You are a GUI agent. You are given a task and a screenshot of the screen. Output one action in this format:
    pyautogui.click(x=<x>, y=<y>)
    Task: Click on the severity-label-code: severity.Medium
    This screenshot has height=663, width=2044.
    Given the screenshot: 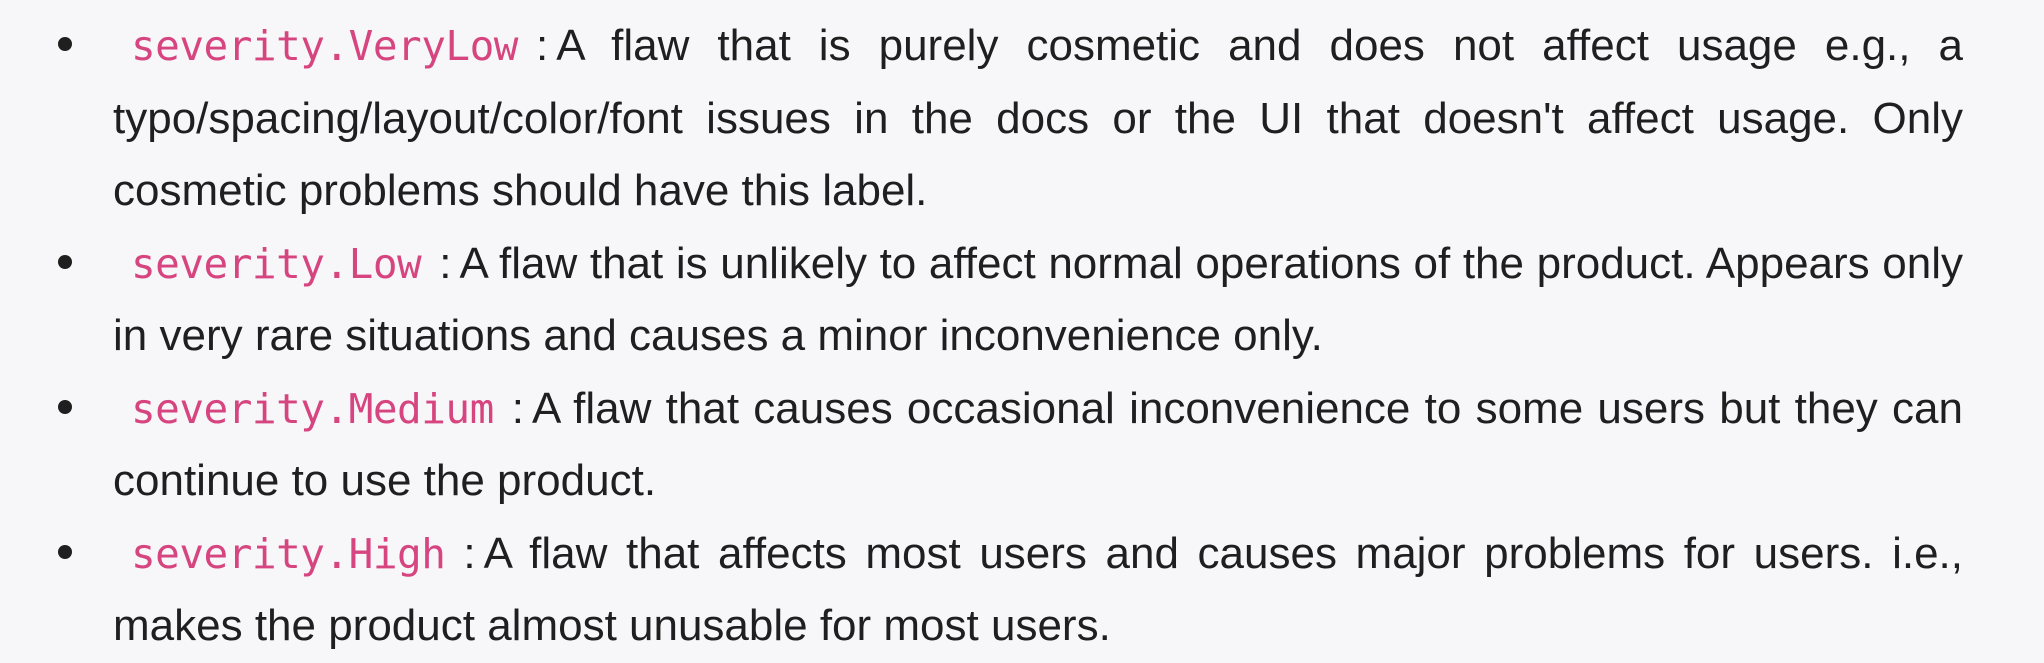 What is the action you would take?
    pyautogui.click(x=312, y=408)
    